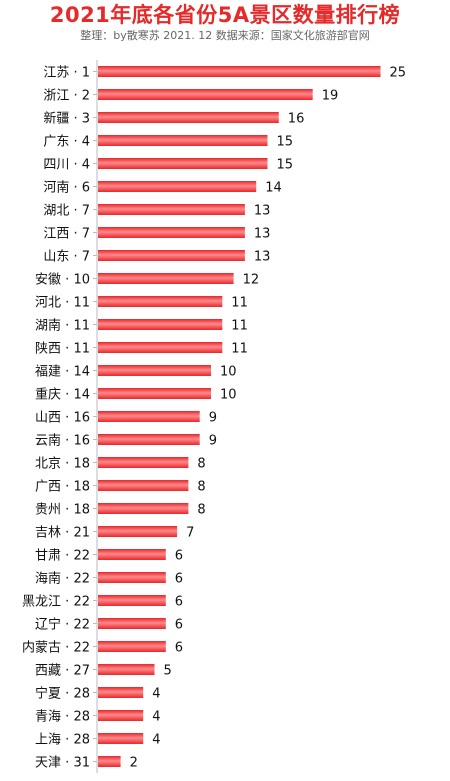 The width and height of the screenshot is (450, 781). Describe the element at coordinates (56, 648) in the screenshot. I see `category-label: 内蒙古 · 22` at that location.